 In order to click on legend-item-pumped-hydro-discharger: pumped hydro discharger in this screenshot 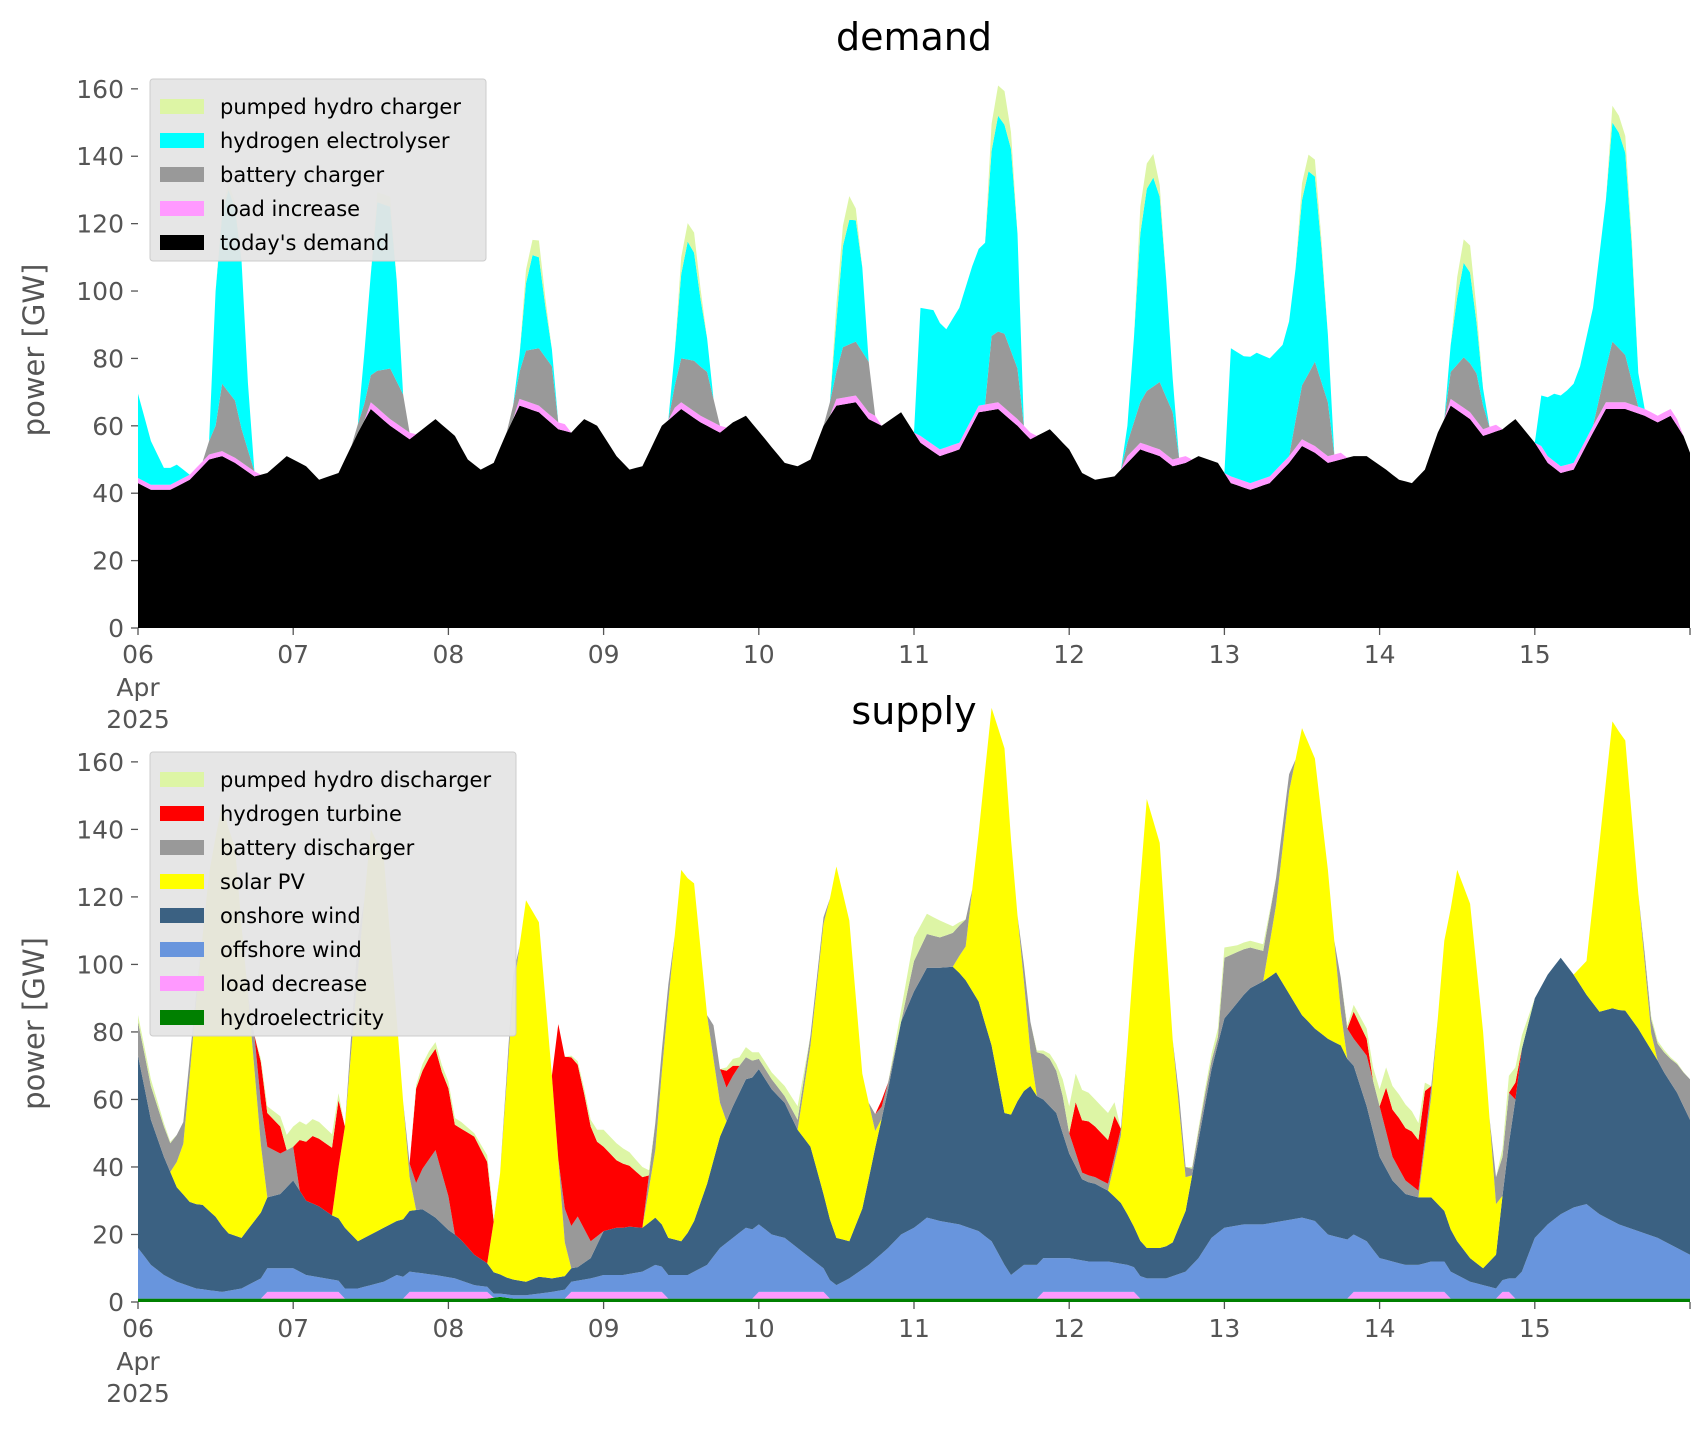, I will do `click(325, 780)`.